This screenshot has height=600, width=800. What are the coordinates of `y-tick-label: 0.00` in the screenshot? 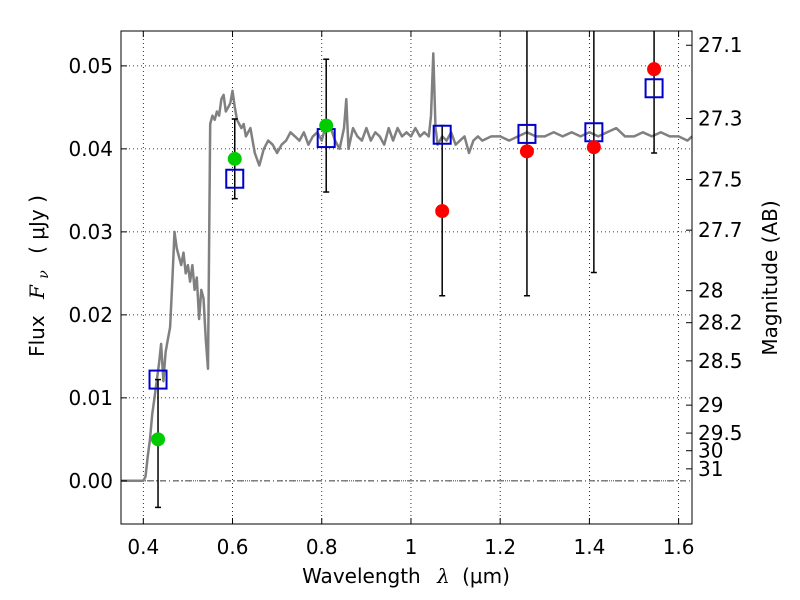 It's located at (90, 481).